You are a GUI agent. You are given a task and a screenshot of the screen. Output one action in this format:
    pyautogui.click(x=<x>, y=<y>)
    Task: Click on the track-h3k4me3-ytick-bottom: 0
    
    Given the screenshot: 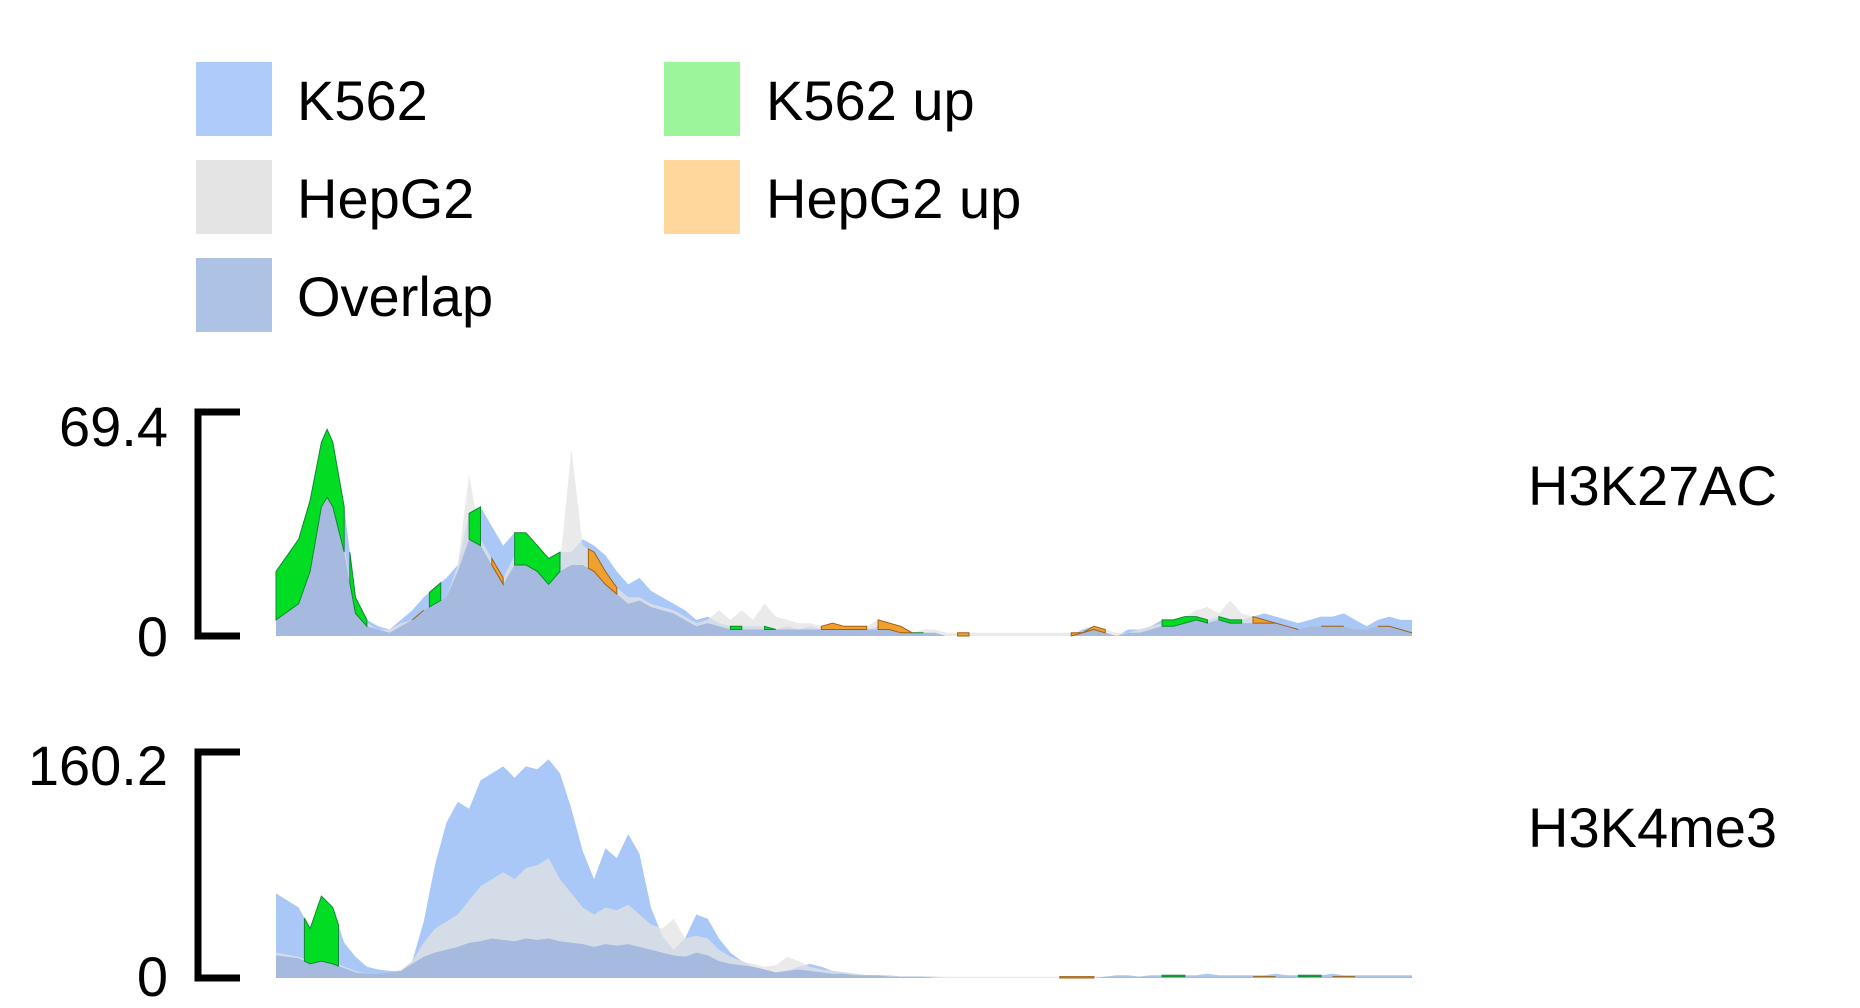 What is the action you would take?
    pyautogui.click(x=152, y=976)
    